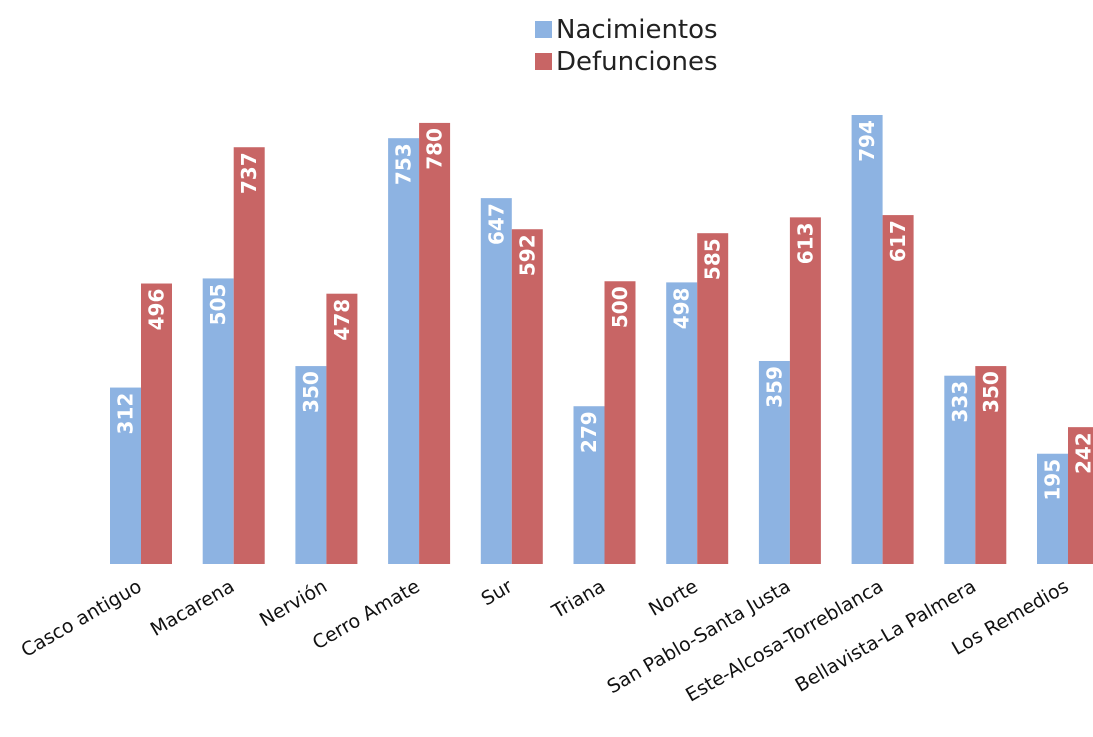 The width and height of the screenshot is (1093, 737). I want to click on bar-nacimientos-este-alcosa-torreblanca, so click(867, 339).